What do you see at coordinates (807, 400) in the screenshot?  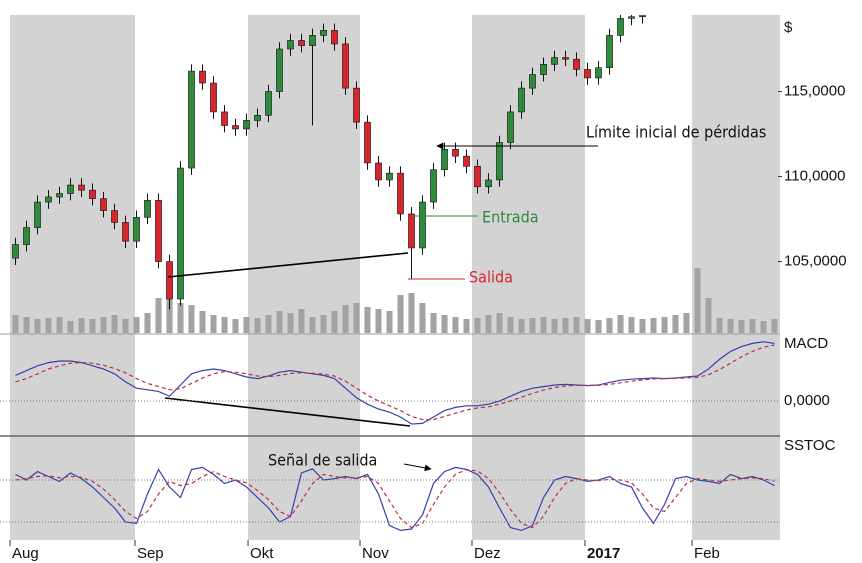 I see `y-tick-label: 0,0000` at bounding box center [807, 400].